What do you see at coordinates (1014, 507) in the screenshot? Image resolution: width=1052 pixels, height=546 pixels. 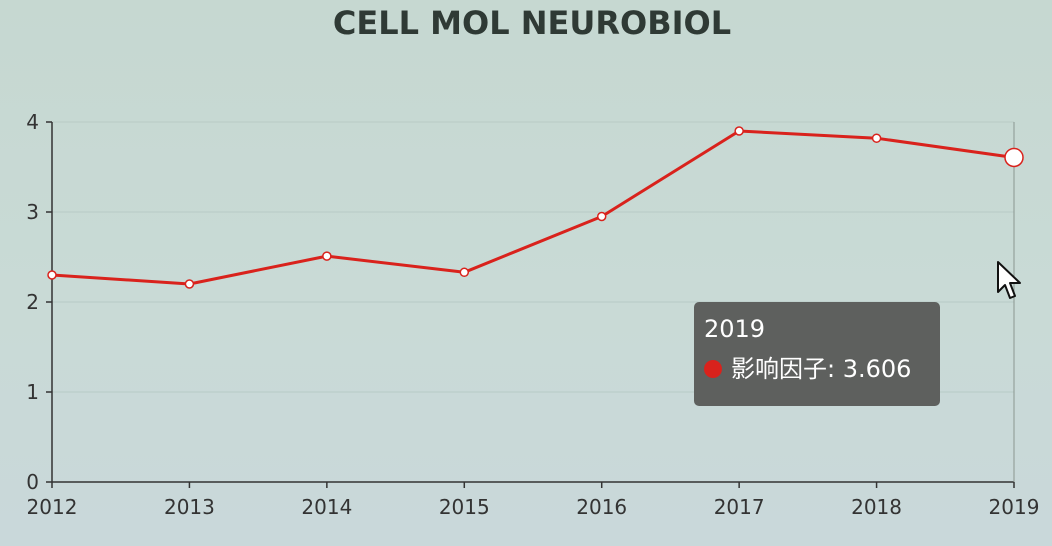 I see `x-tick-label: 2019` at bounding box center [1014, 507].